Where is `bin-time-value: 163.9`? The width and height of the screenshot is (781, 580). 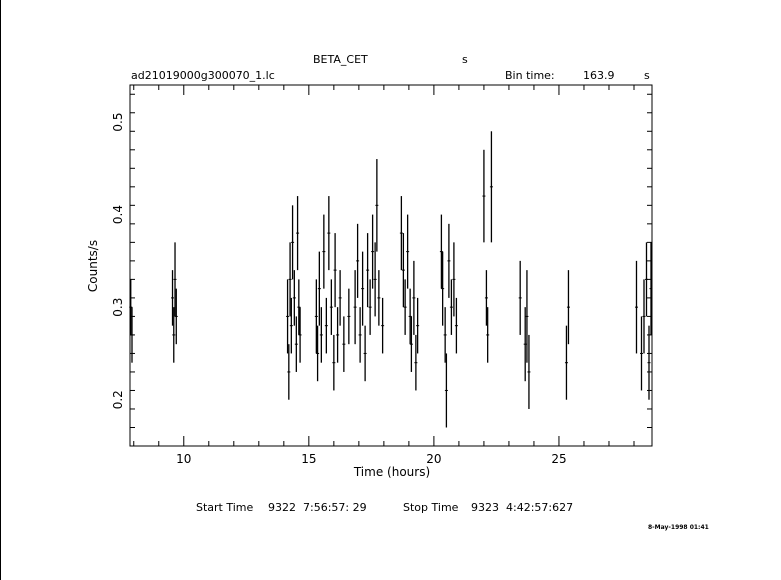
bin-time-value: 163.9 is located at coordinates (599, 75).